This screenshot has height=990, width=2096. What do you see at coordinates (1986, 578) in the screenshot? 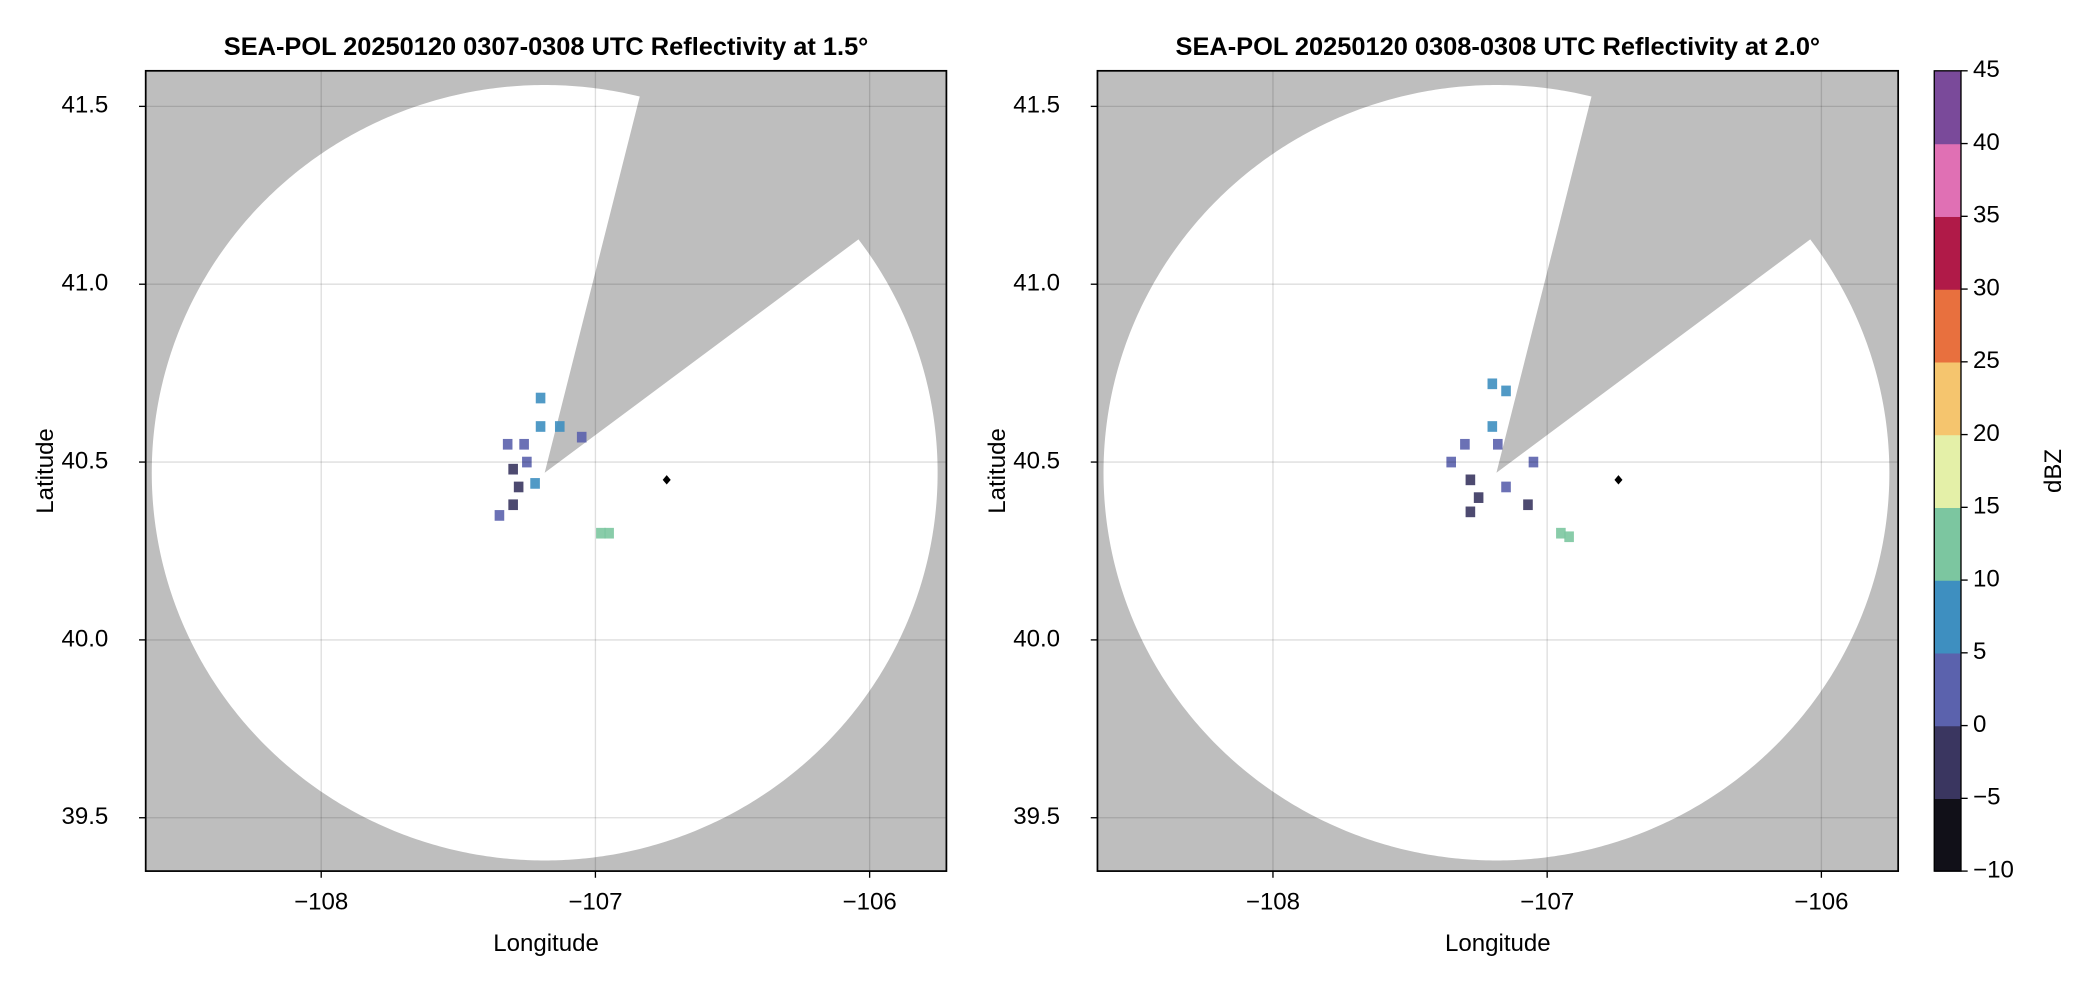
I see `colorbar-tick-label: 10` at bounding box center [1986, 578].